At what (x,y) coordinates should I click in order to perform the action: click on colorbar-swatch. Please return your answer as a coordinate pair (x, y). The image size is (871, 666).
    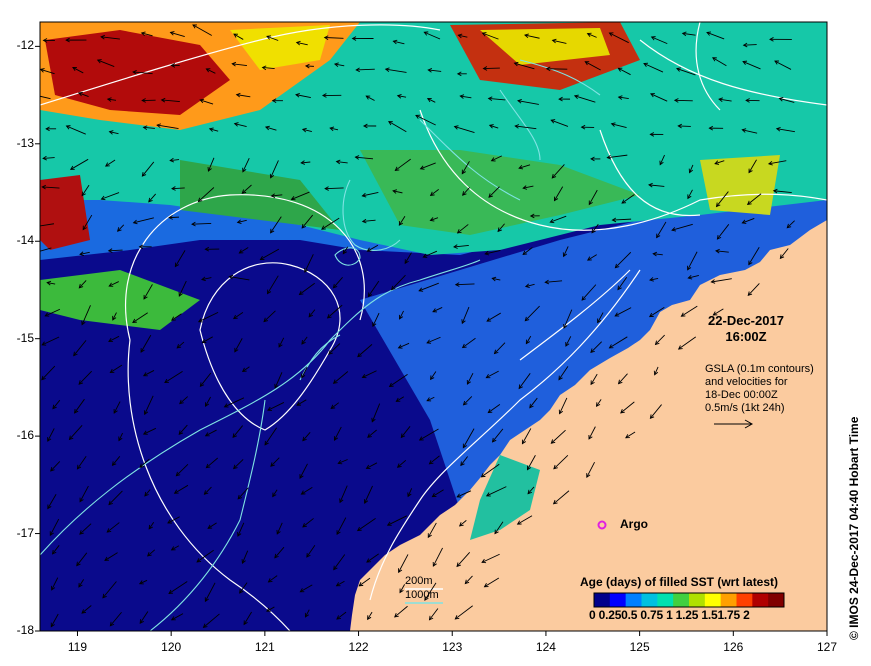
    Looking at the image, I should click on (713, 600).